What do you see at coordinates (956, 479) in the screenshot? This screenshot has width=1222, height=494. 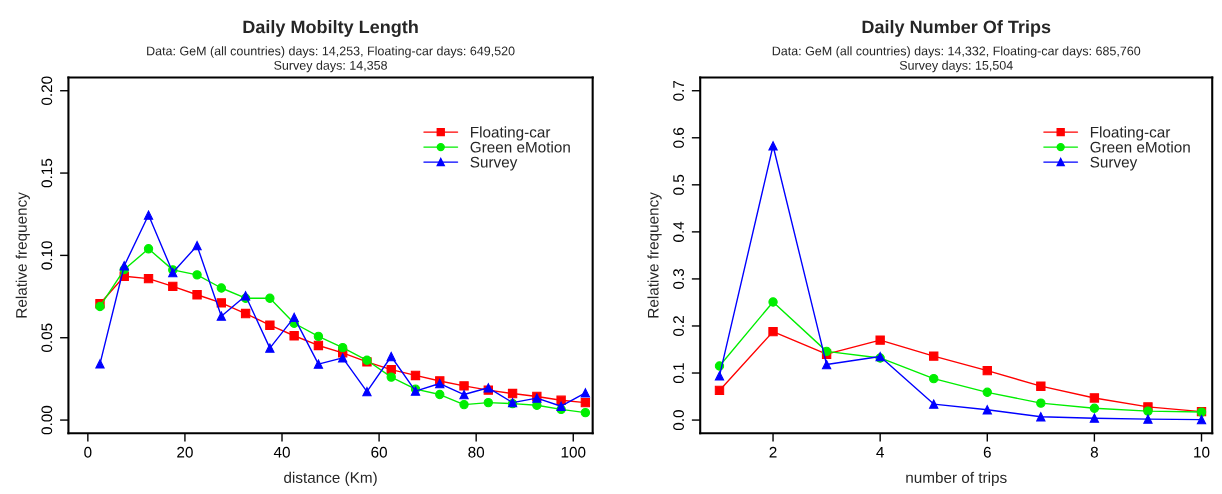 I see `x-axis-title: number of trips` at bounding box center [956, 479].